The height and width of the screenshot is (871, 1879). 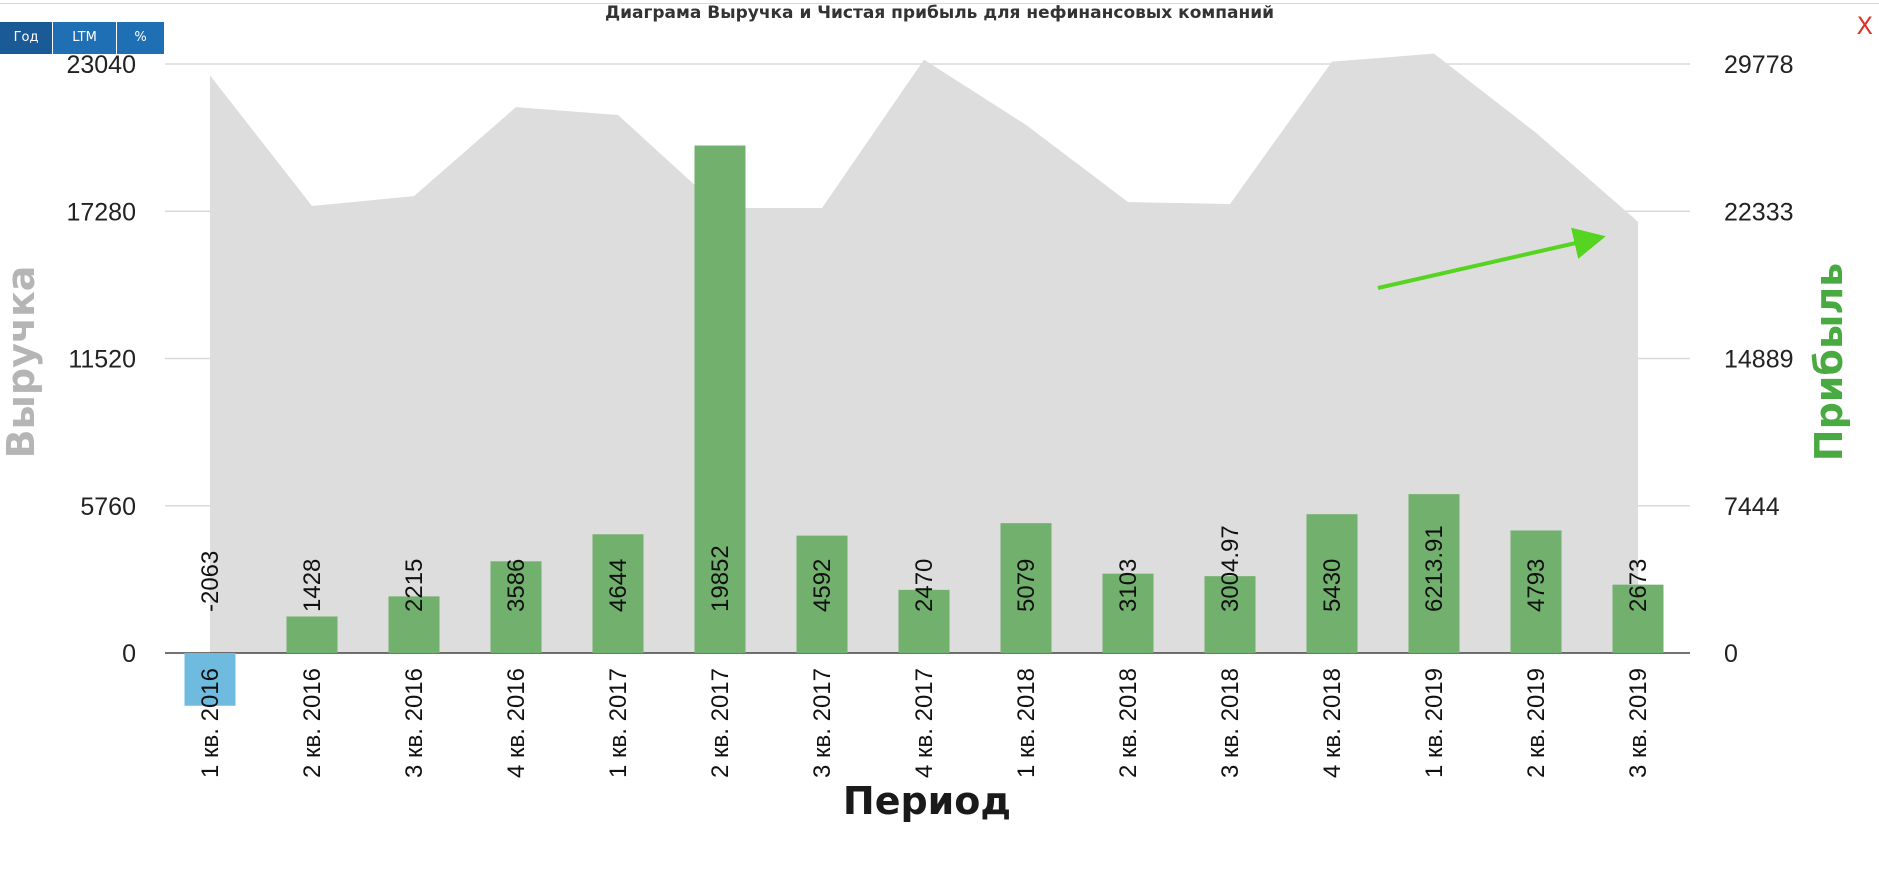 I want to click on right-tick-label: 14889, so click(x=1759, y=360).